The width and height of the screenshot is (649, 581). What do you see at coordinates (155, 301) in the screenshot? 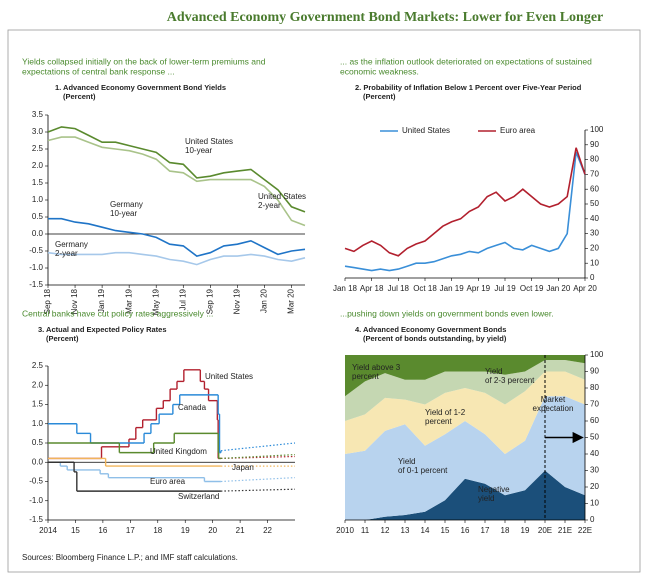
I see `x-tick-label: May 19` at bounding box center [155, 301].